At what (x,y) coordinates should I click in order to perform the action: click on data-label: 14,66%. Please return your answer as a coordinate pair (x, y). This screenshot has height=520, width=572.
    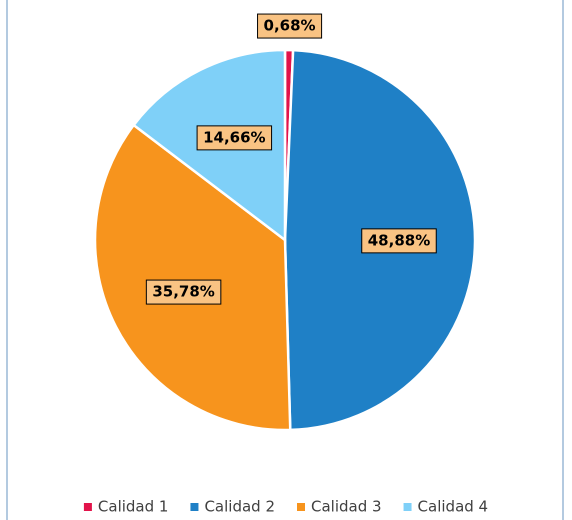
    Looking at the image, I should click on (234, 137).